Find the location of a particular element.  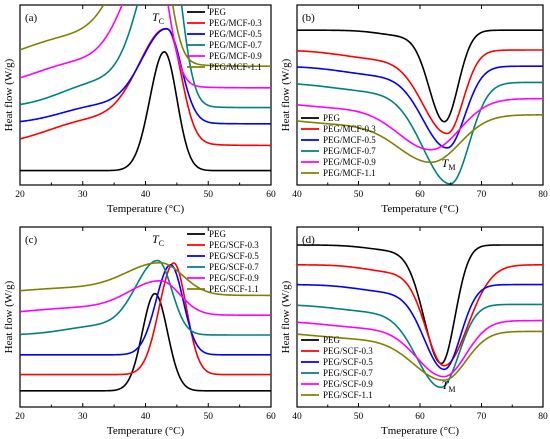

peak-annotation: TM is located at coordinates (449, 164).